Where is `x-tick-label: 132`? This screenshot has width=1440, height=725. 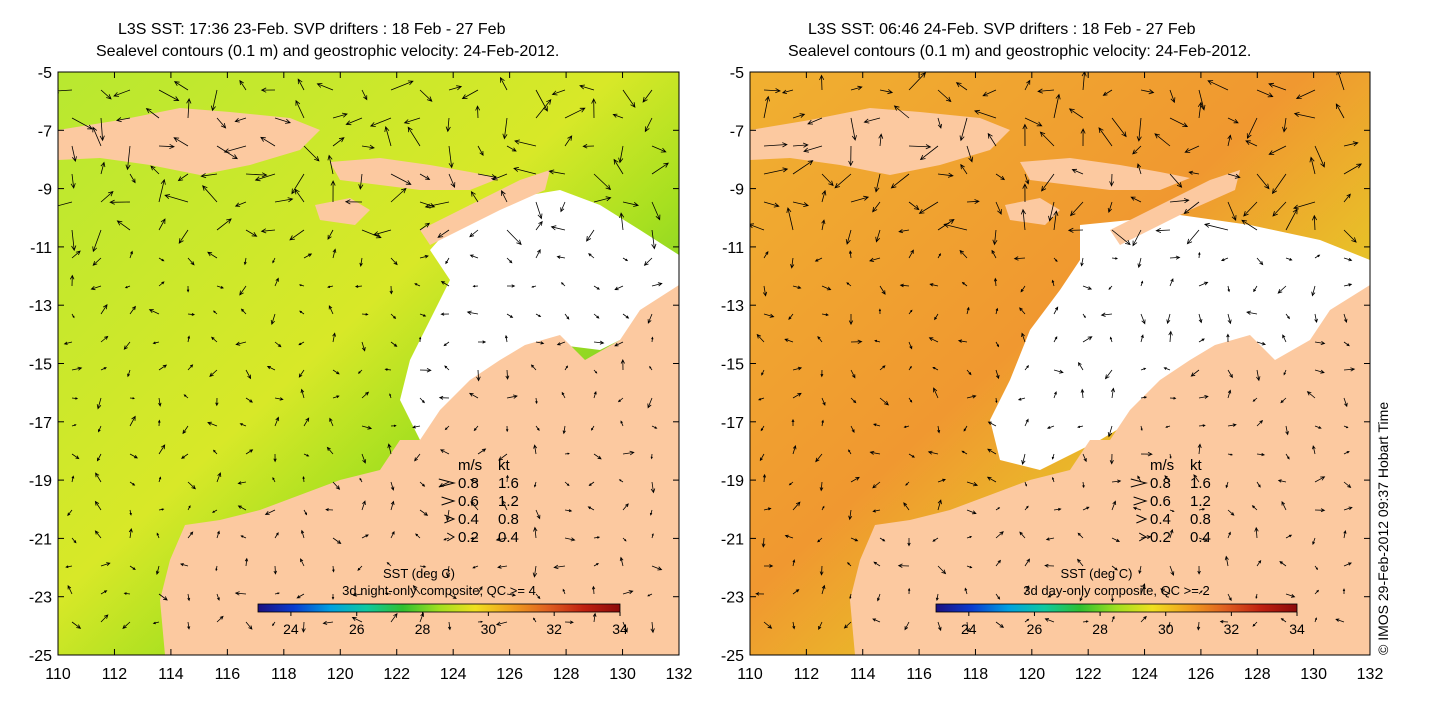 x-tick-label: 132 is located at coordinates (1370, 674).